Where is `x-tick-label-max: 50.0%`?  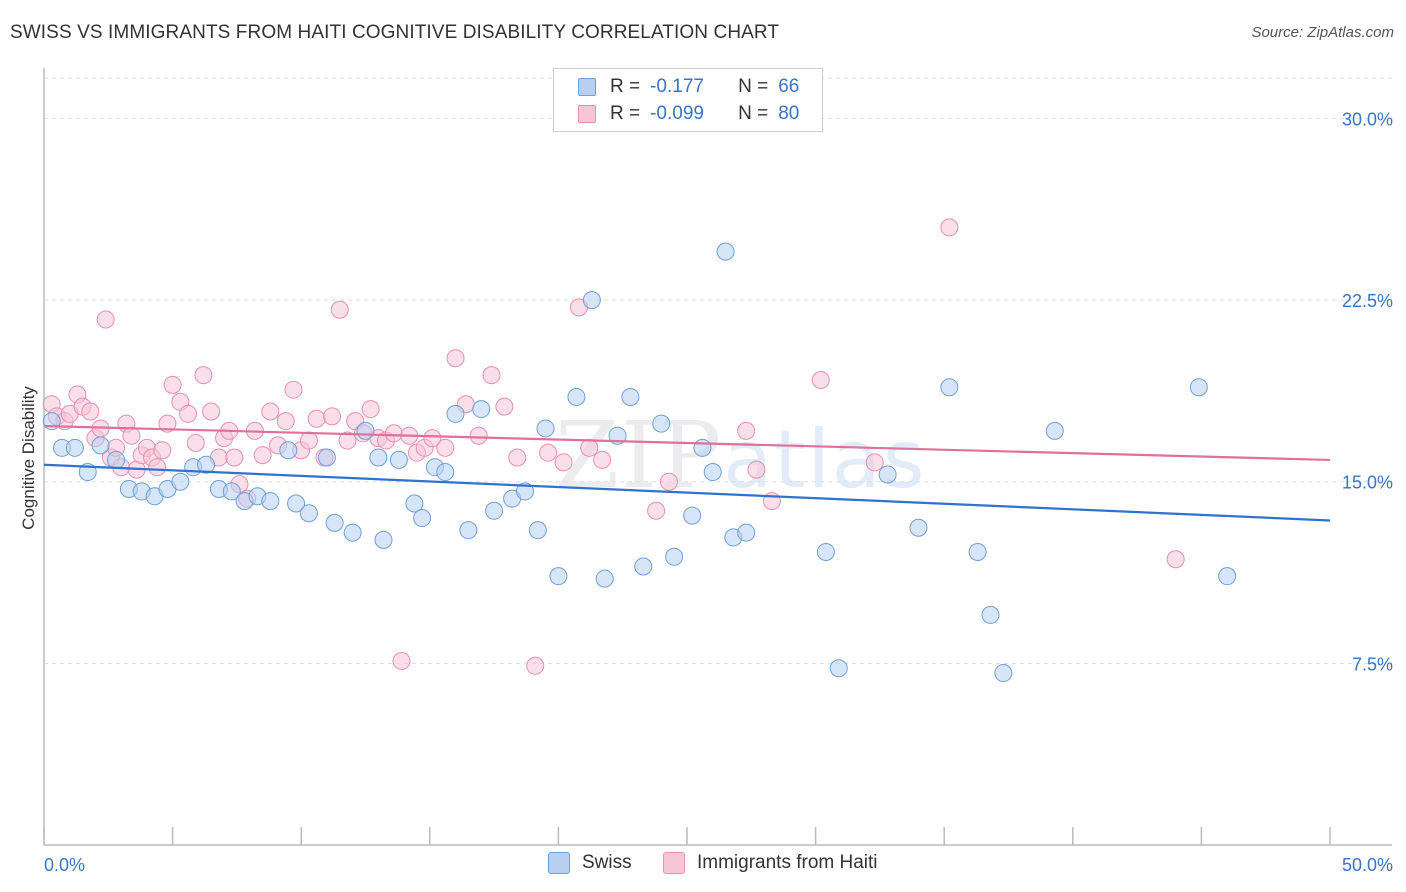
x-tick-label-max: 50.0% is located at coordinates (1367, 865).